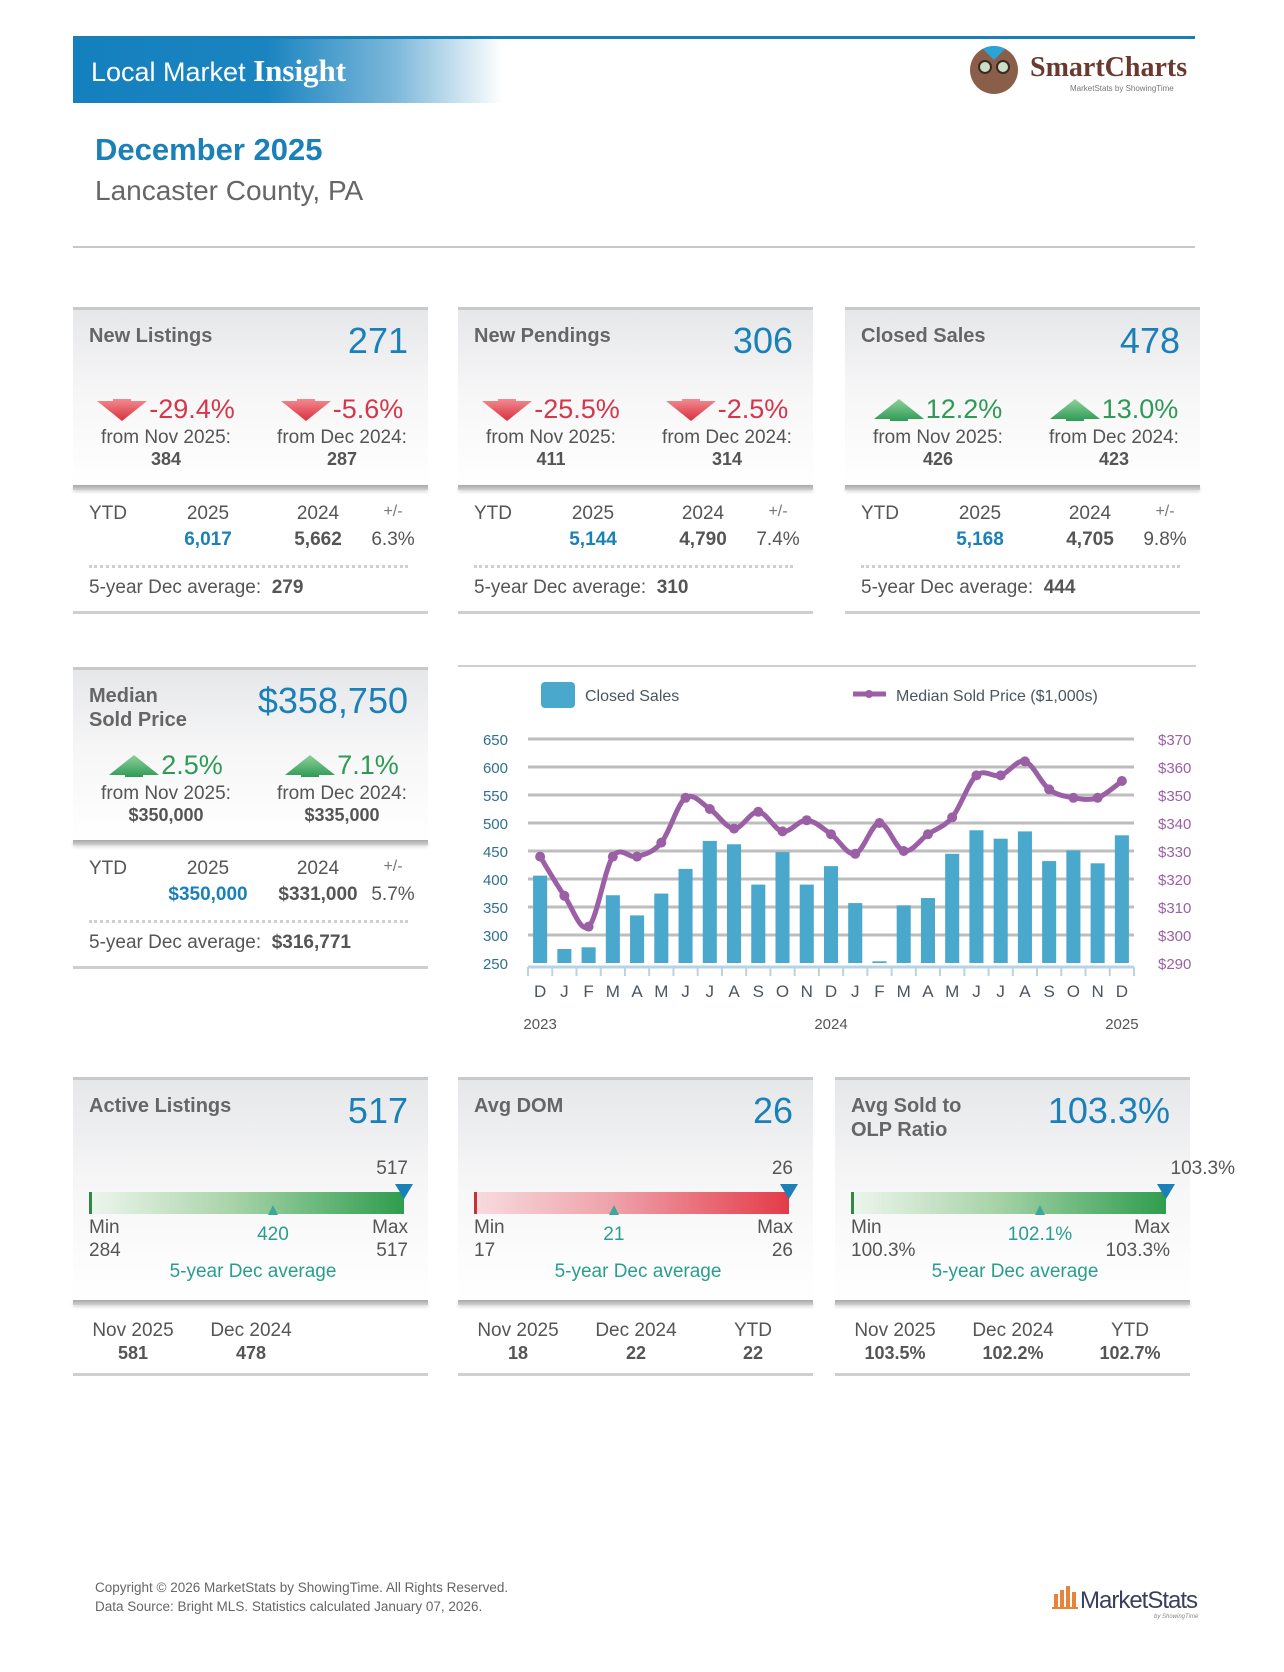  What do you see at coordinates (762, 340) in the screenshot?
I see `metric-value: 306` at bounding box center [762, 340].